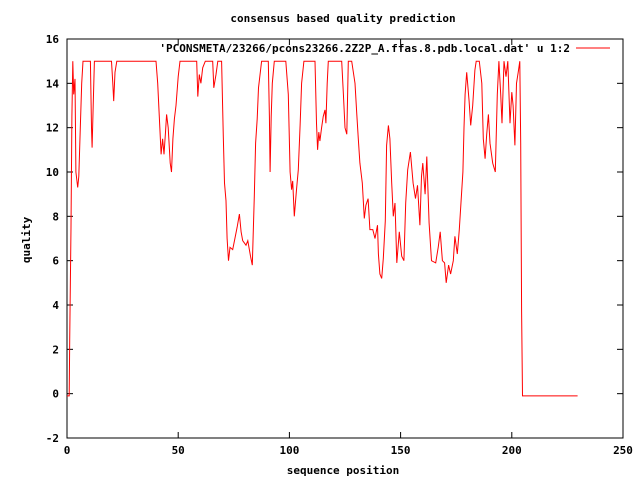 This screenshot has width=640, height=484. What do you see at coordinates (52, 172) in the screenshot?
I see `y-tick-label: 10` at bounding box center [52, 172].